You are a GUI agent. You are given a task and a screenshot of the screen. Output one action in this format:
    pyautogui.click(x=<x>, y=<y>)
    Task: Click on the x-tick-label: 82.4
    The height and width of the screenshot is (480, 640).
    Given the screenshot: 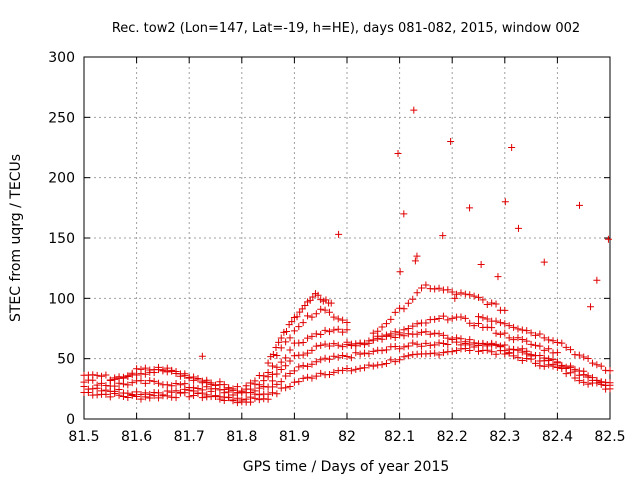 What is the action you would take?
    pyautogui.click(x=557, y=437)
    